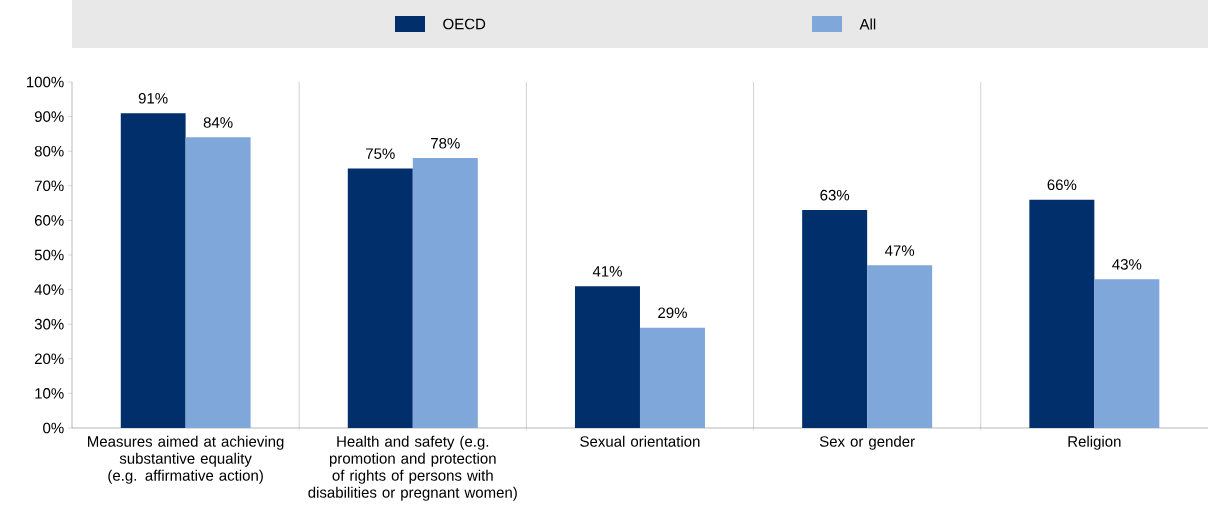 This screenshot has width=1211, height=521. Describe the element at coordinates (186, 459) in the screenshot. I see `x-tick-label: Measures aimed at achieving substantive equality (e.g. affirmative action)` at that location.